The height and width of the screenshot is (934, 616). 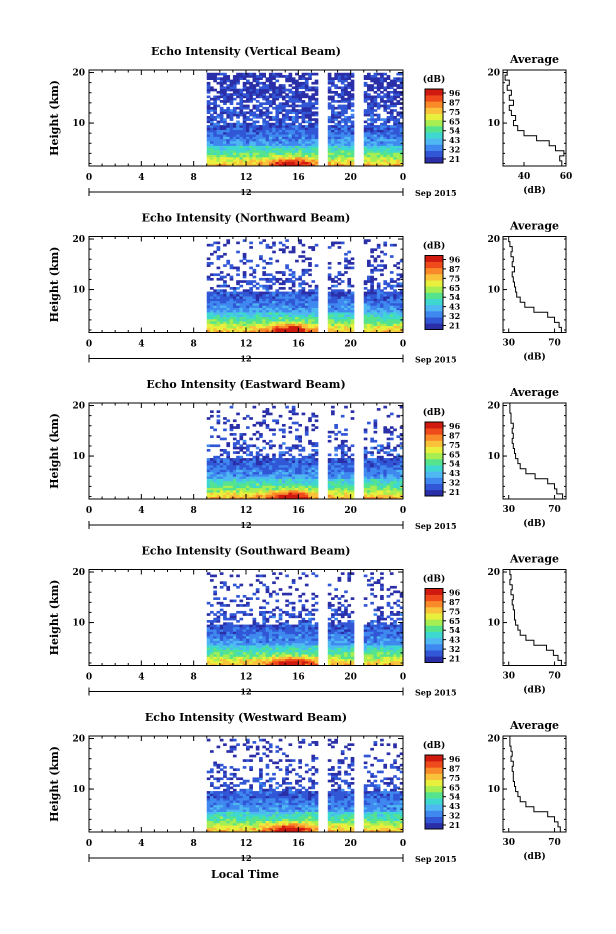 What do you see at coordinates (78, 74) in the screenshot?
I see `y-tick-label: 20` at bounding box center [78, 74].